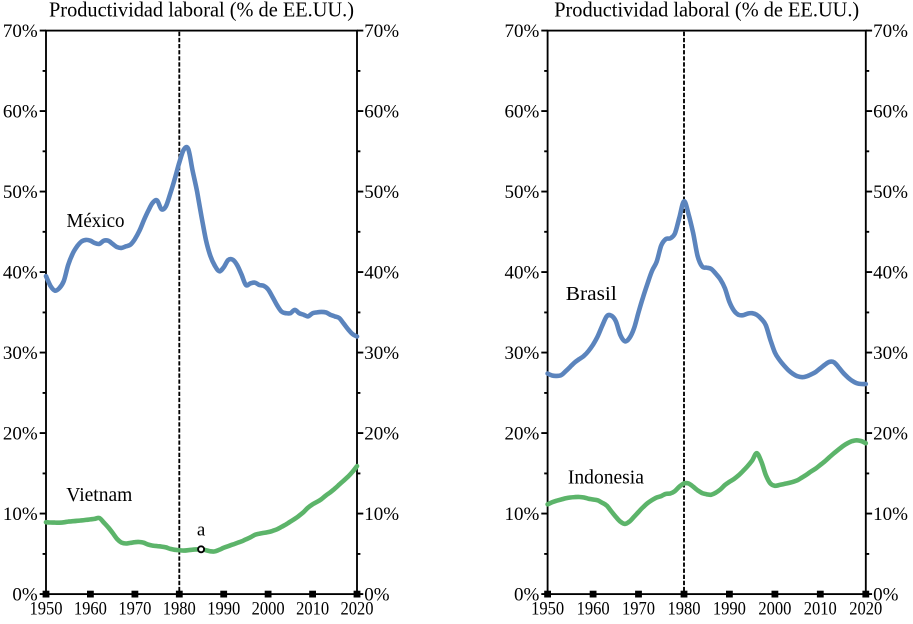 This screenshot has height=624, width=913. I want to click on svg-text: a, so click(201, 530).